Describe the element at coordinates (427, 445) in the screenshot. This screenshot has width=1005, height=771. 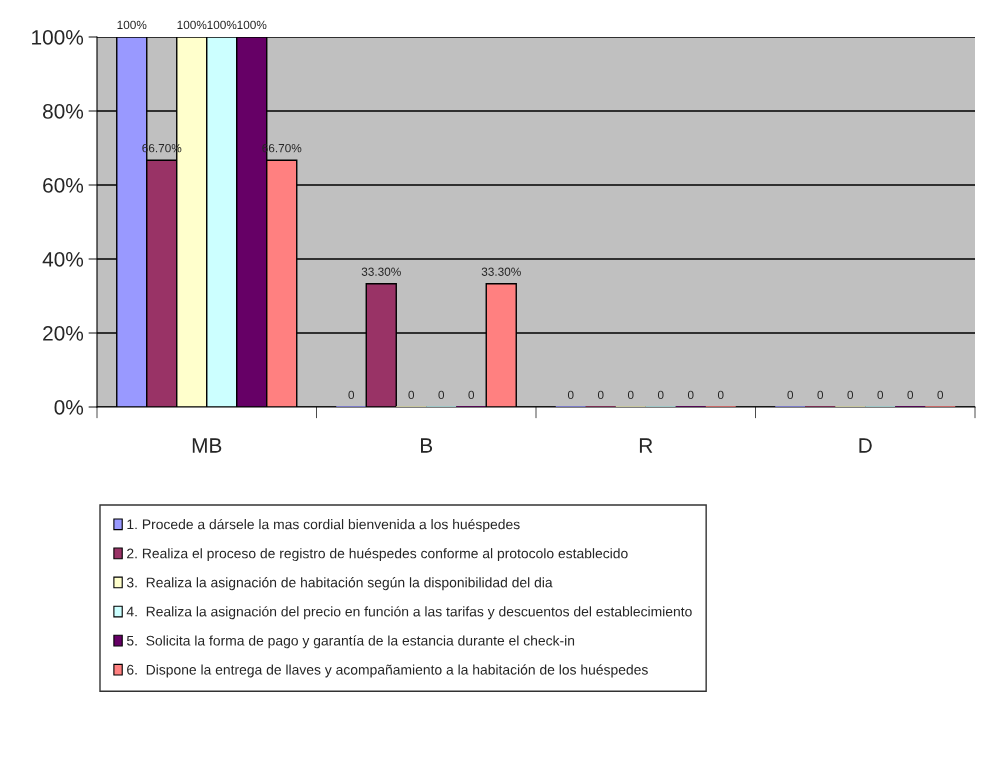
I see `x-tick-label: B` at that location.